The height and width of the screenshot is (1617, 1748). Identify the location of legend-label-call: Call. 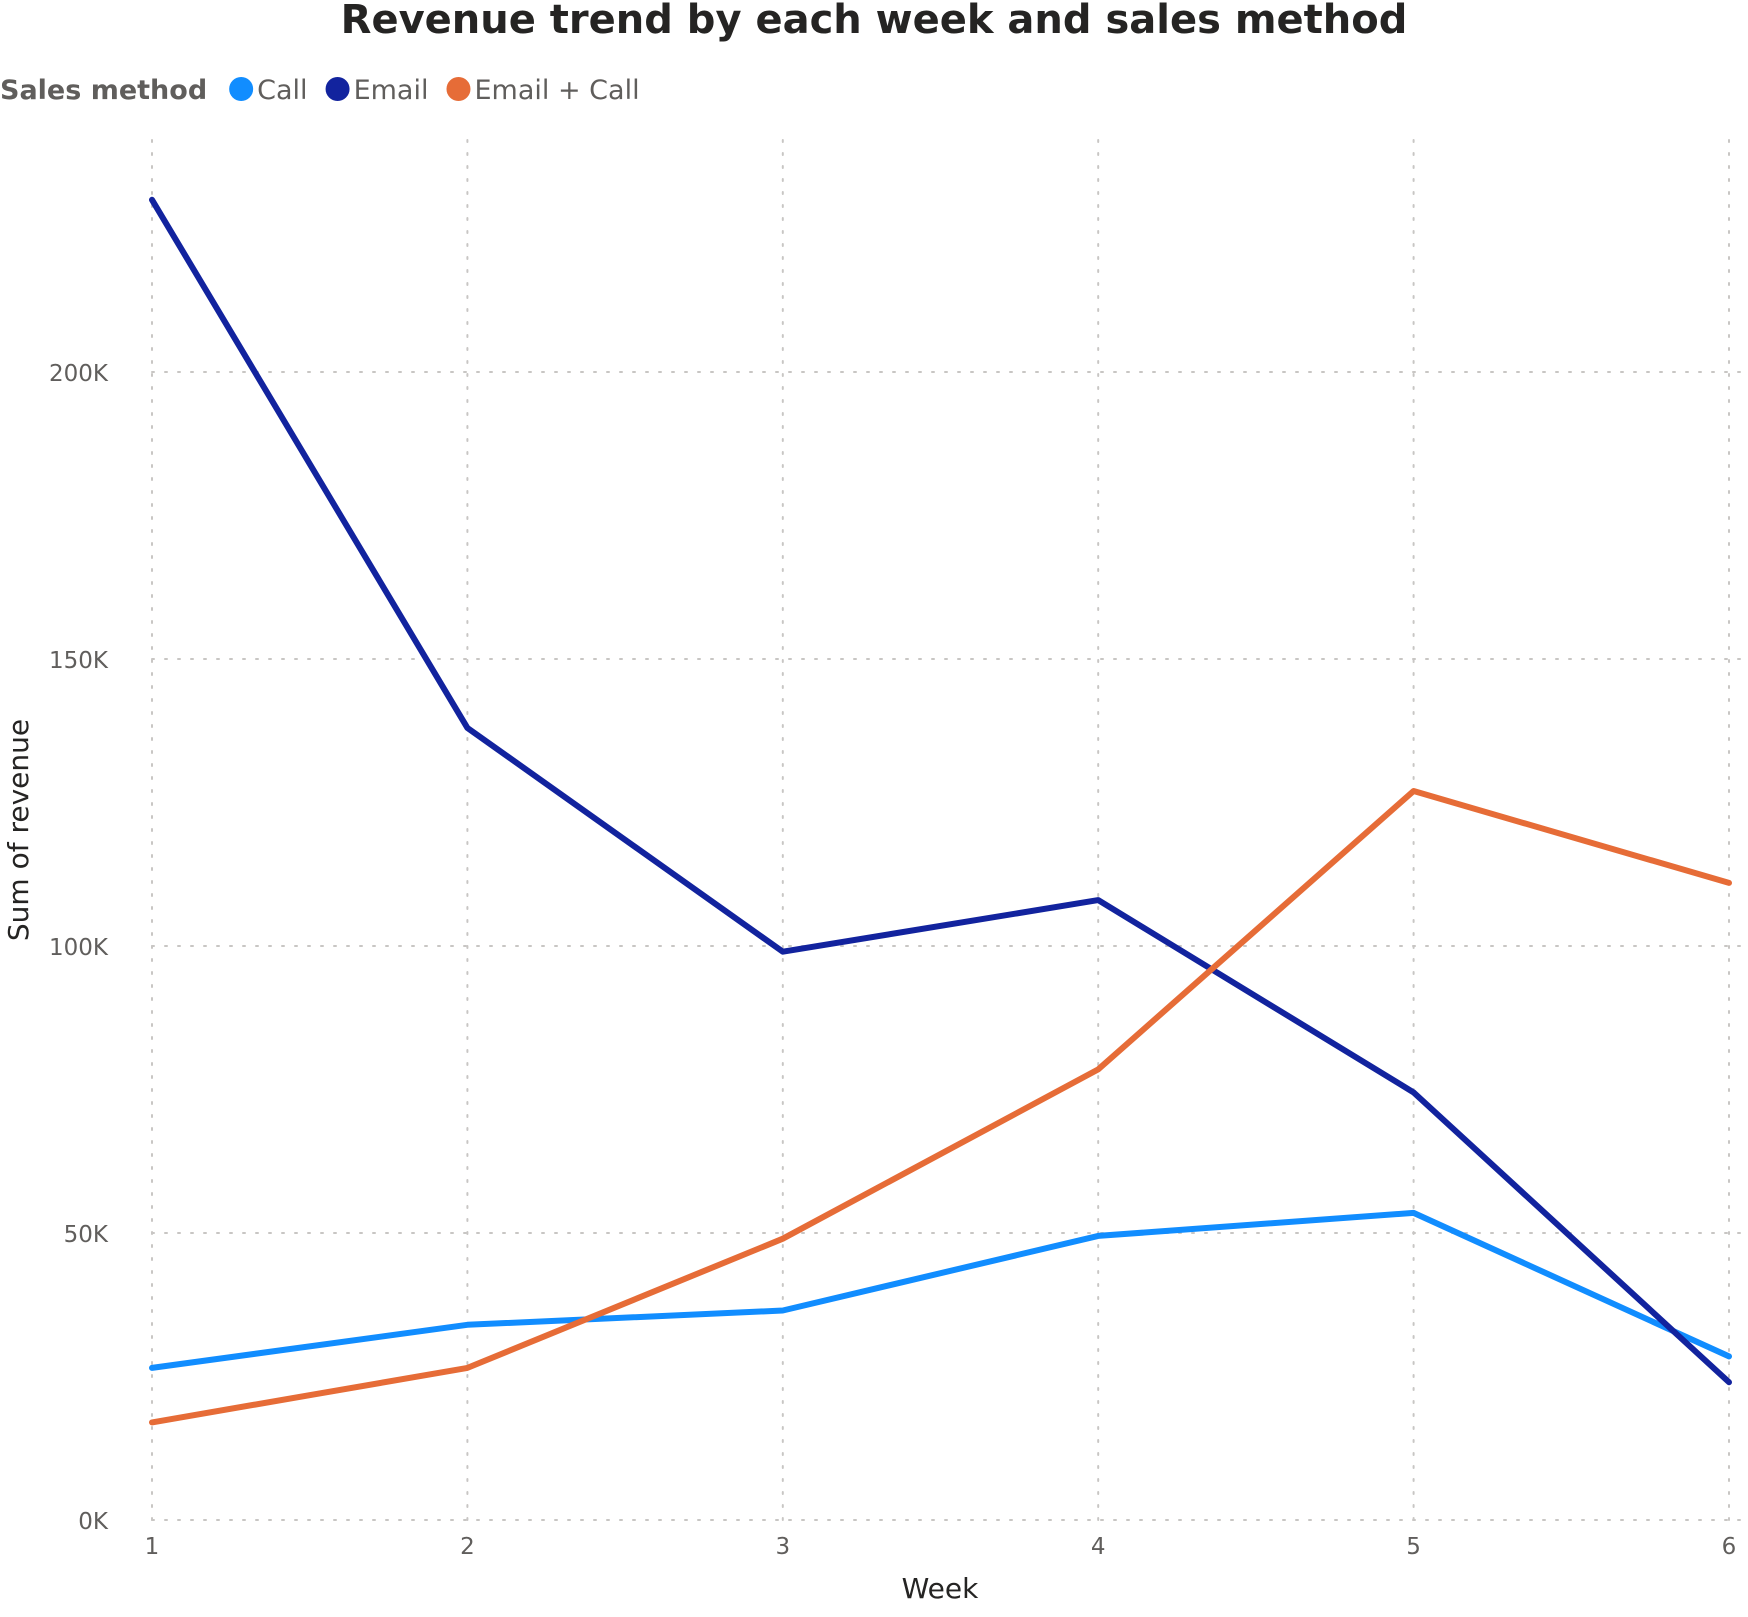
(282, 90).